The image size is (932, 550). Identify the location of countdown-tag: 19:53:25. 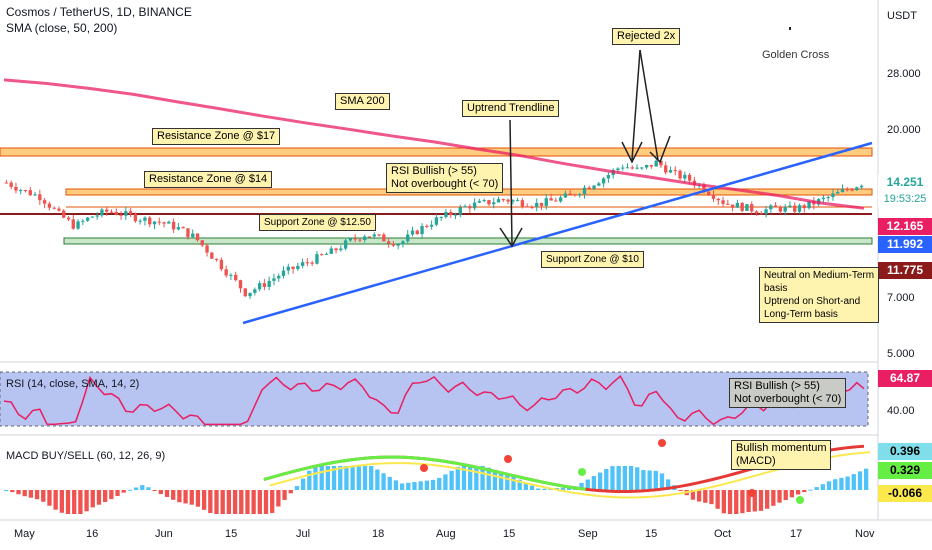
(905, 199).